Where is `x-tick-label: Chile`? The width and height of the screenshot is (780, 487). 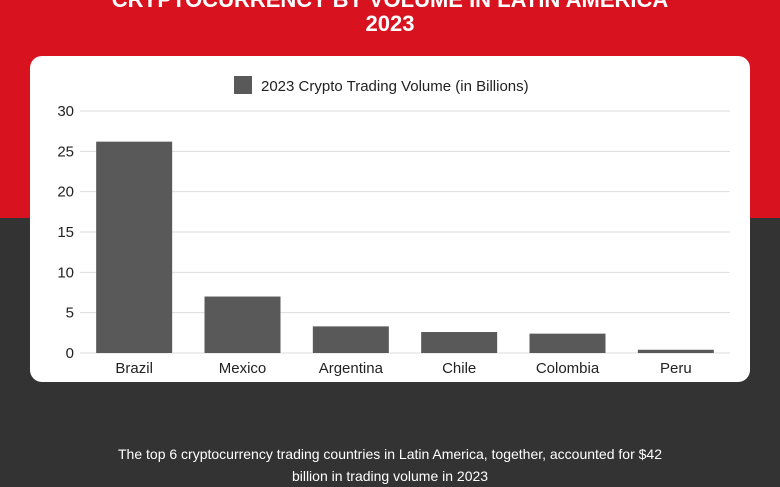 x-tick-label: Chile is located at coordinates (459, 368).